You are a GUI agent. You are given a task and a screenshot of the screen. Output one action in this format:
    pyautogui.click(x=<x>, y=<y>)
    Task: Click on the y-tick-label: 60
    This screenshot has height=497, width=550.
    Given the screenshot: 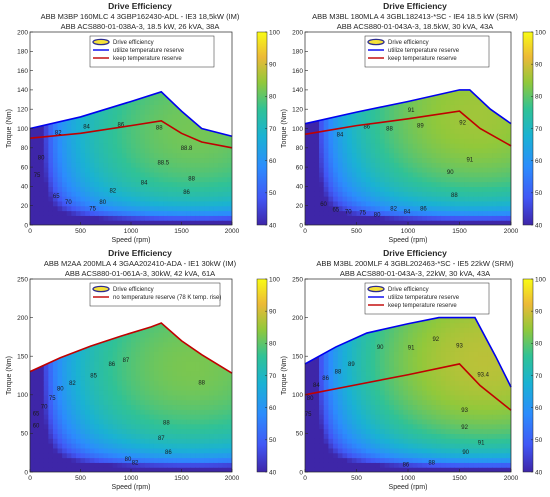 What is the action you would take?
    pyautogui.click(x=300, y=167)
    